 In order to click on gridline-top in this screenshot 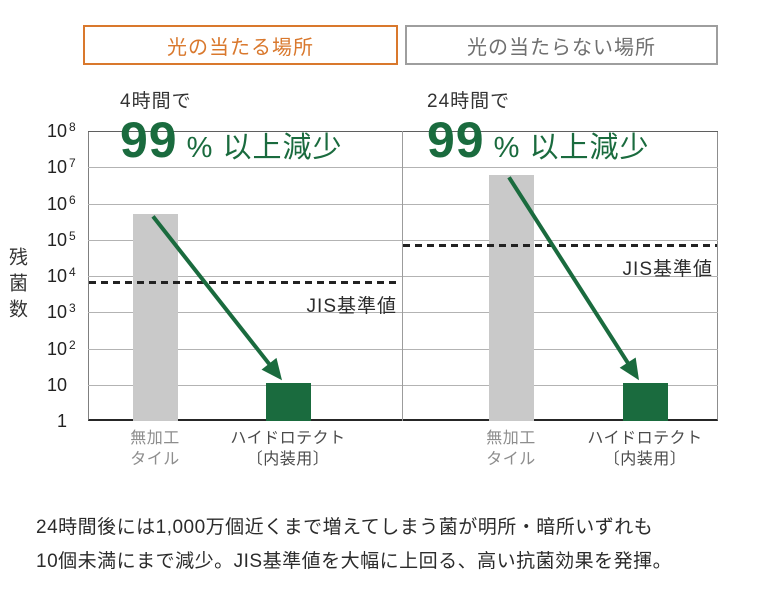, I will do `click(403, 131)`.